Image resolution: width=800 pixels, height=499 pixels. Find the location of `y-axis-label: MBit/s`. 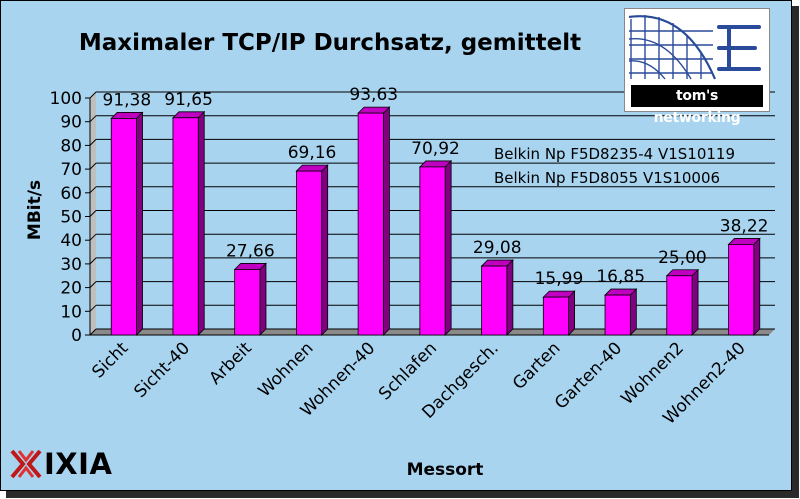

y-axis-label: MBit/s is located at coordinates (35, 210).